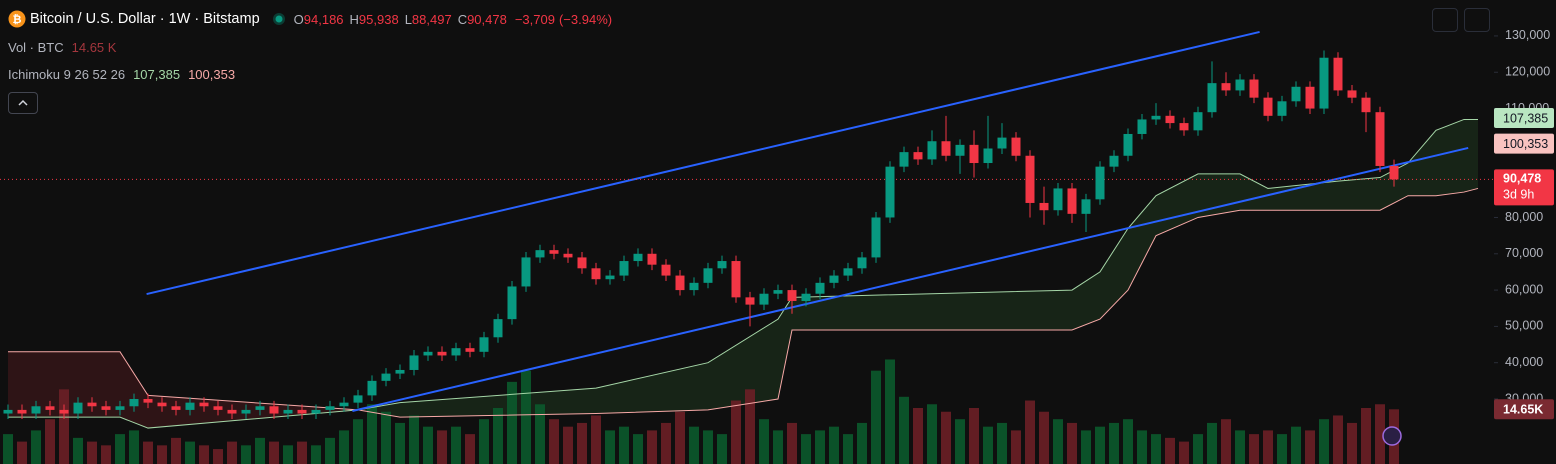 The height and width of the screenshot is (464, 1556). What do you see at coordinates (298, 19) in the screenshot?
I see `ohlc-key: O` at bounding box center [298, 19].